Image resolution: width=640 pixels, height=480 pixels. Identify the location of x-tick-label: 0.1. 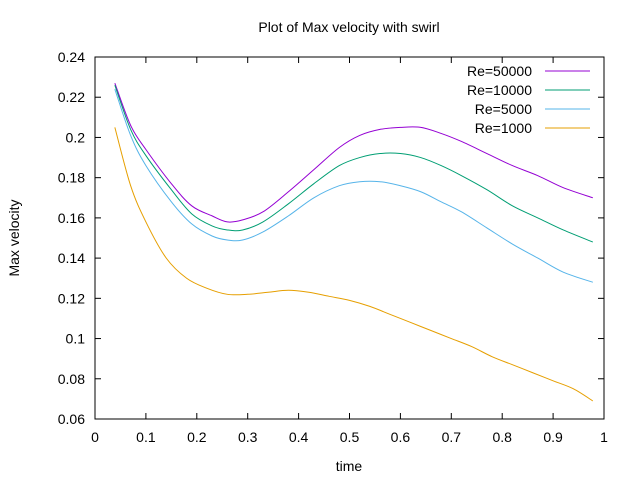
(146, 437).